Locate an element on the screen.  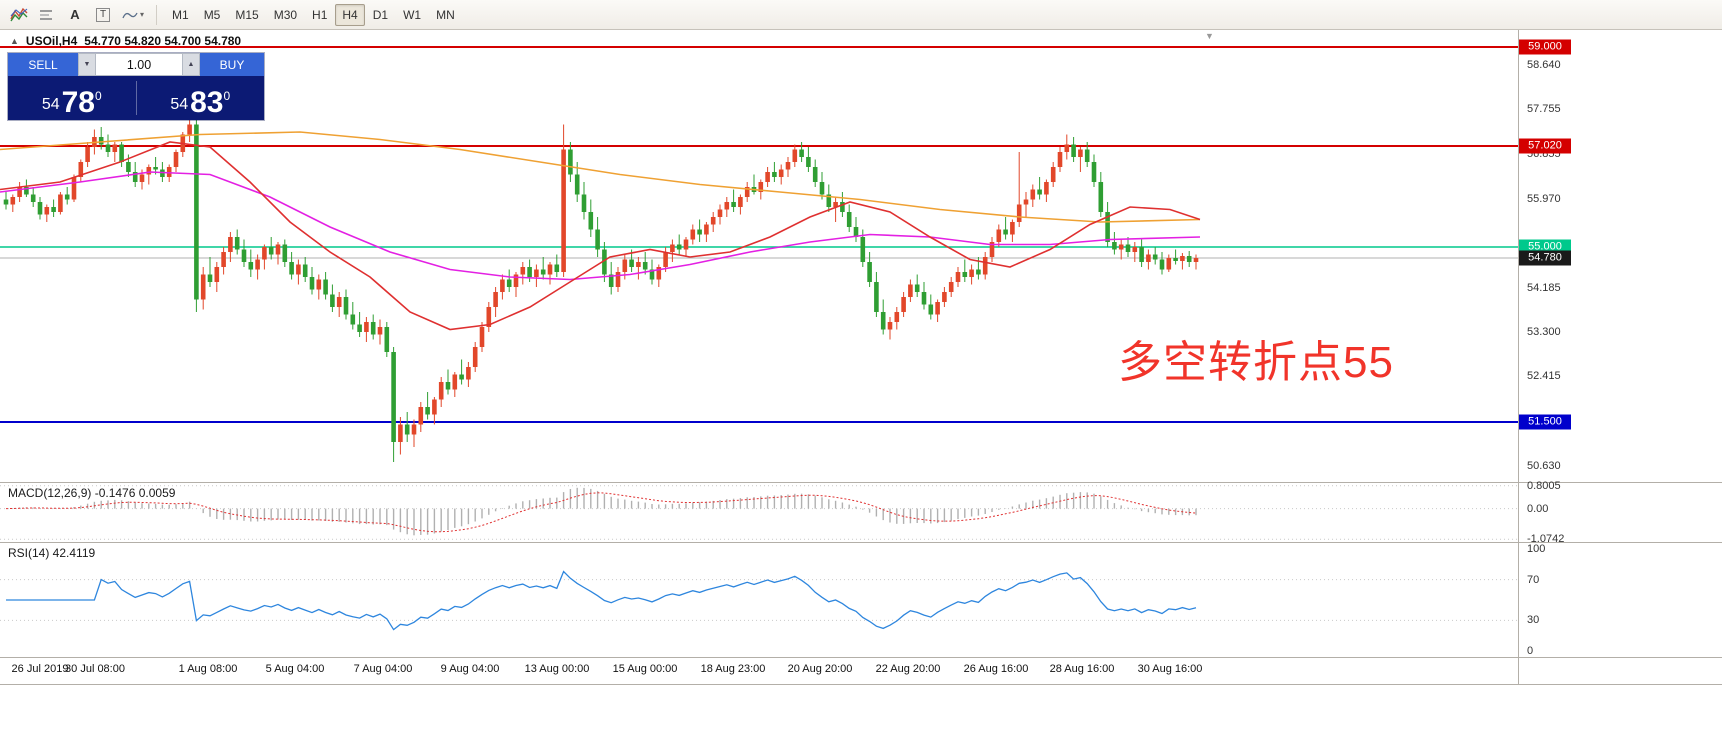
macd-axis-label: 0.8005 is located at coordinates (1544, 485).